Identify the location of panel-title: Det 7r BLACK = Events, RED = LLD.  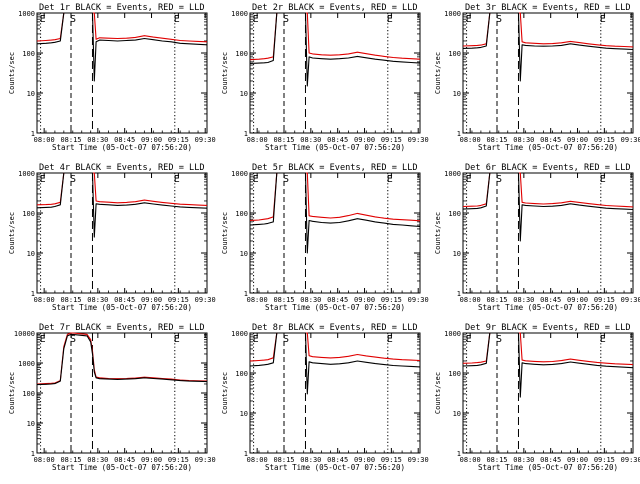
(122, 328).